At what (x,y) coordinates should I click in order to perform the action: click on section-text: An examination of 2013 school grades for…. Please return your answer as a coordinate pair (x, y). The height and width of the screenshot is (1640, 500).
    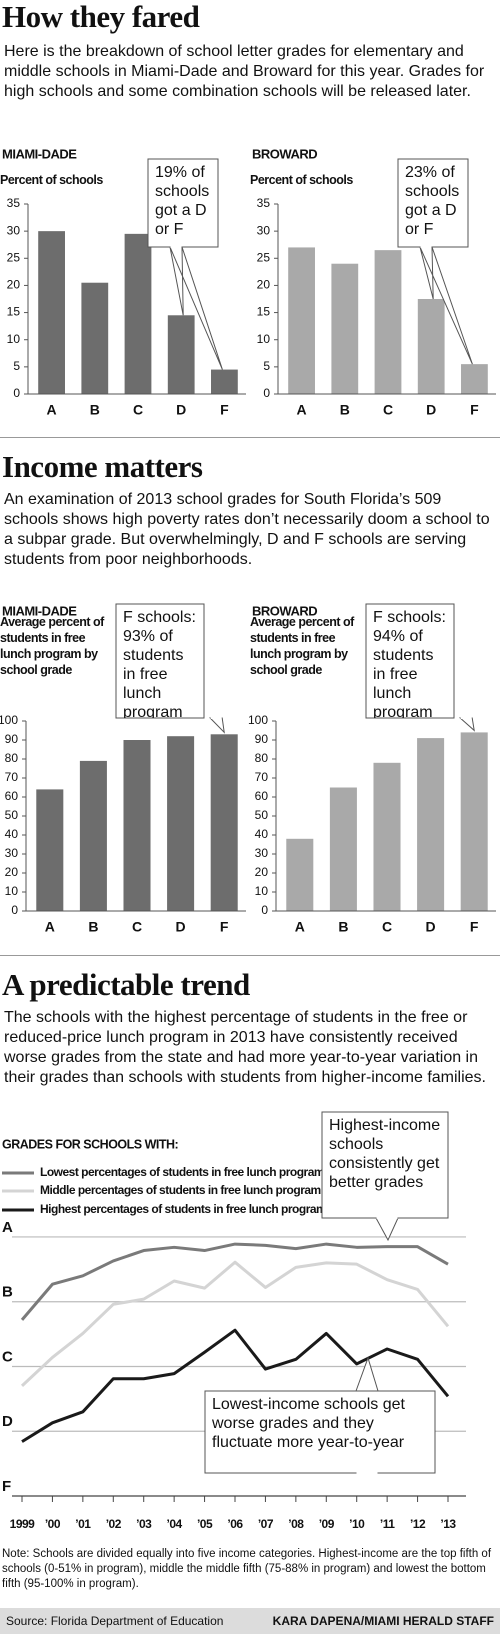
    Looking at the image, I should click on (247, 529).